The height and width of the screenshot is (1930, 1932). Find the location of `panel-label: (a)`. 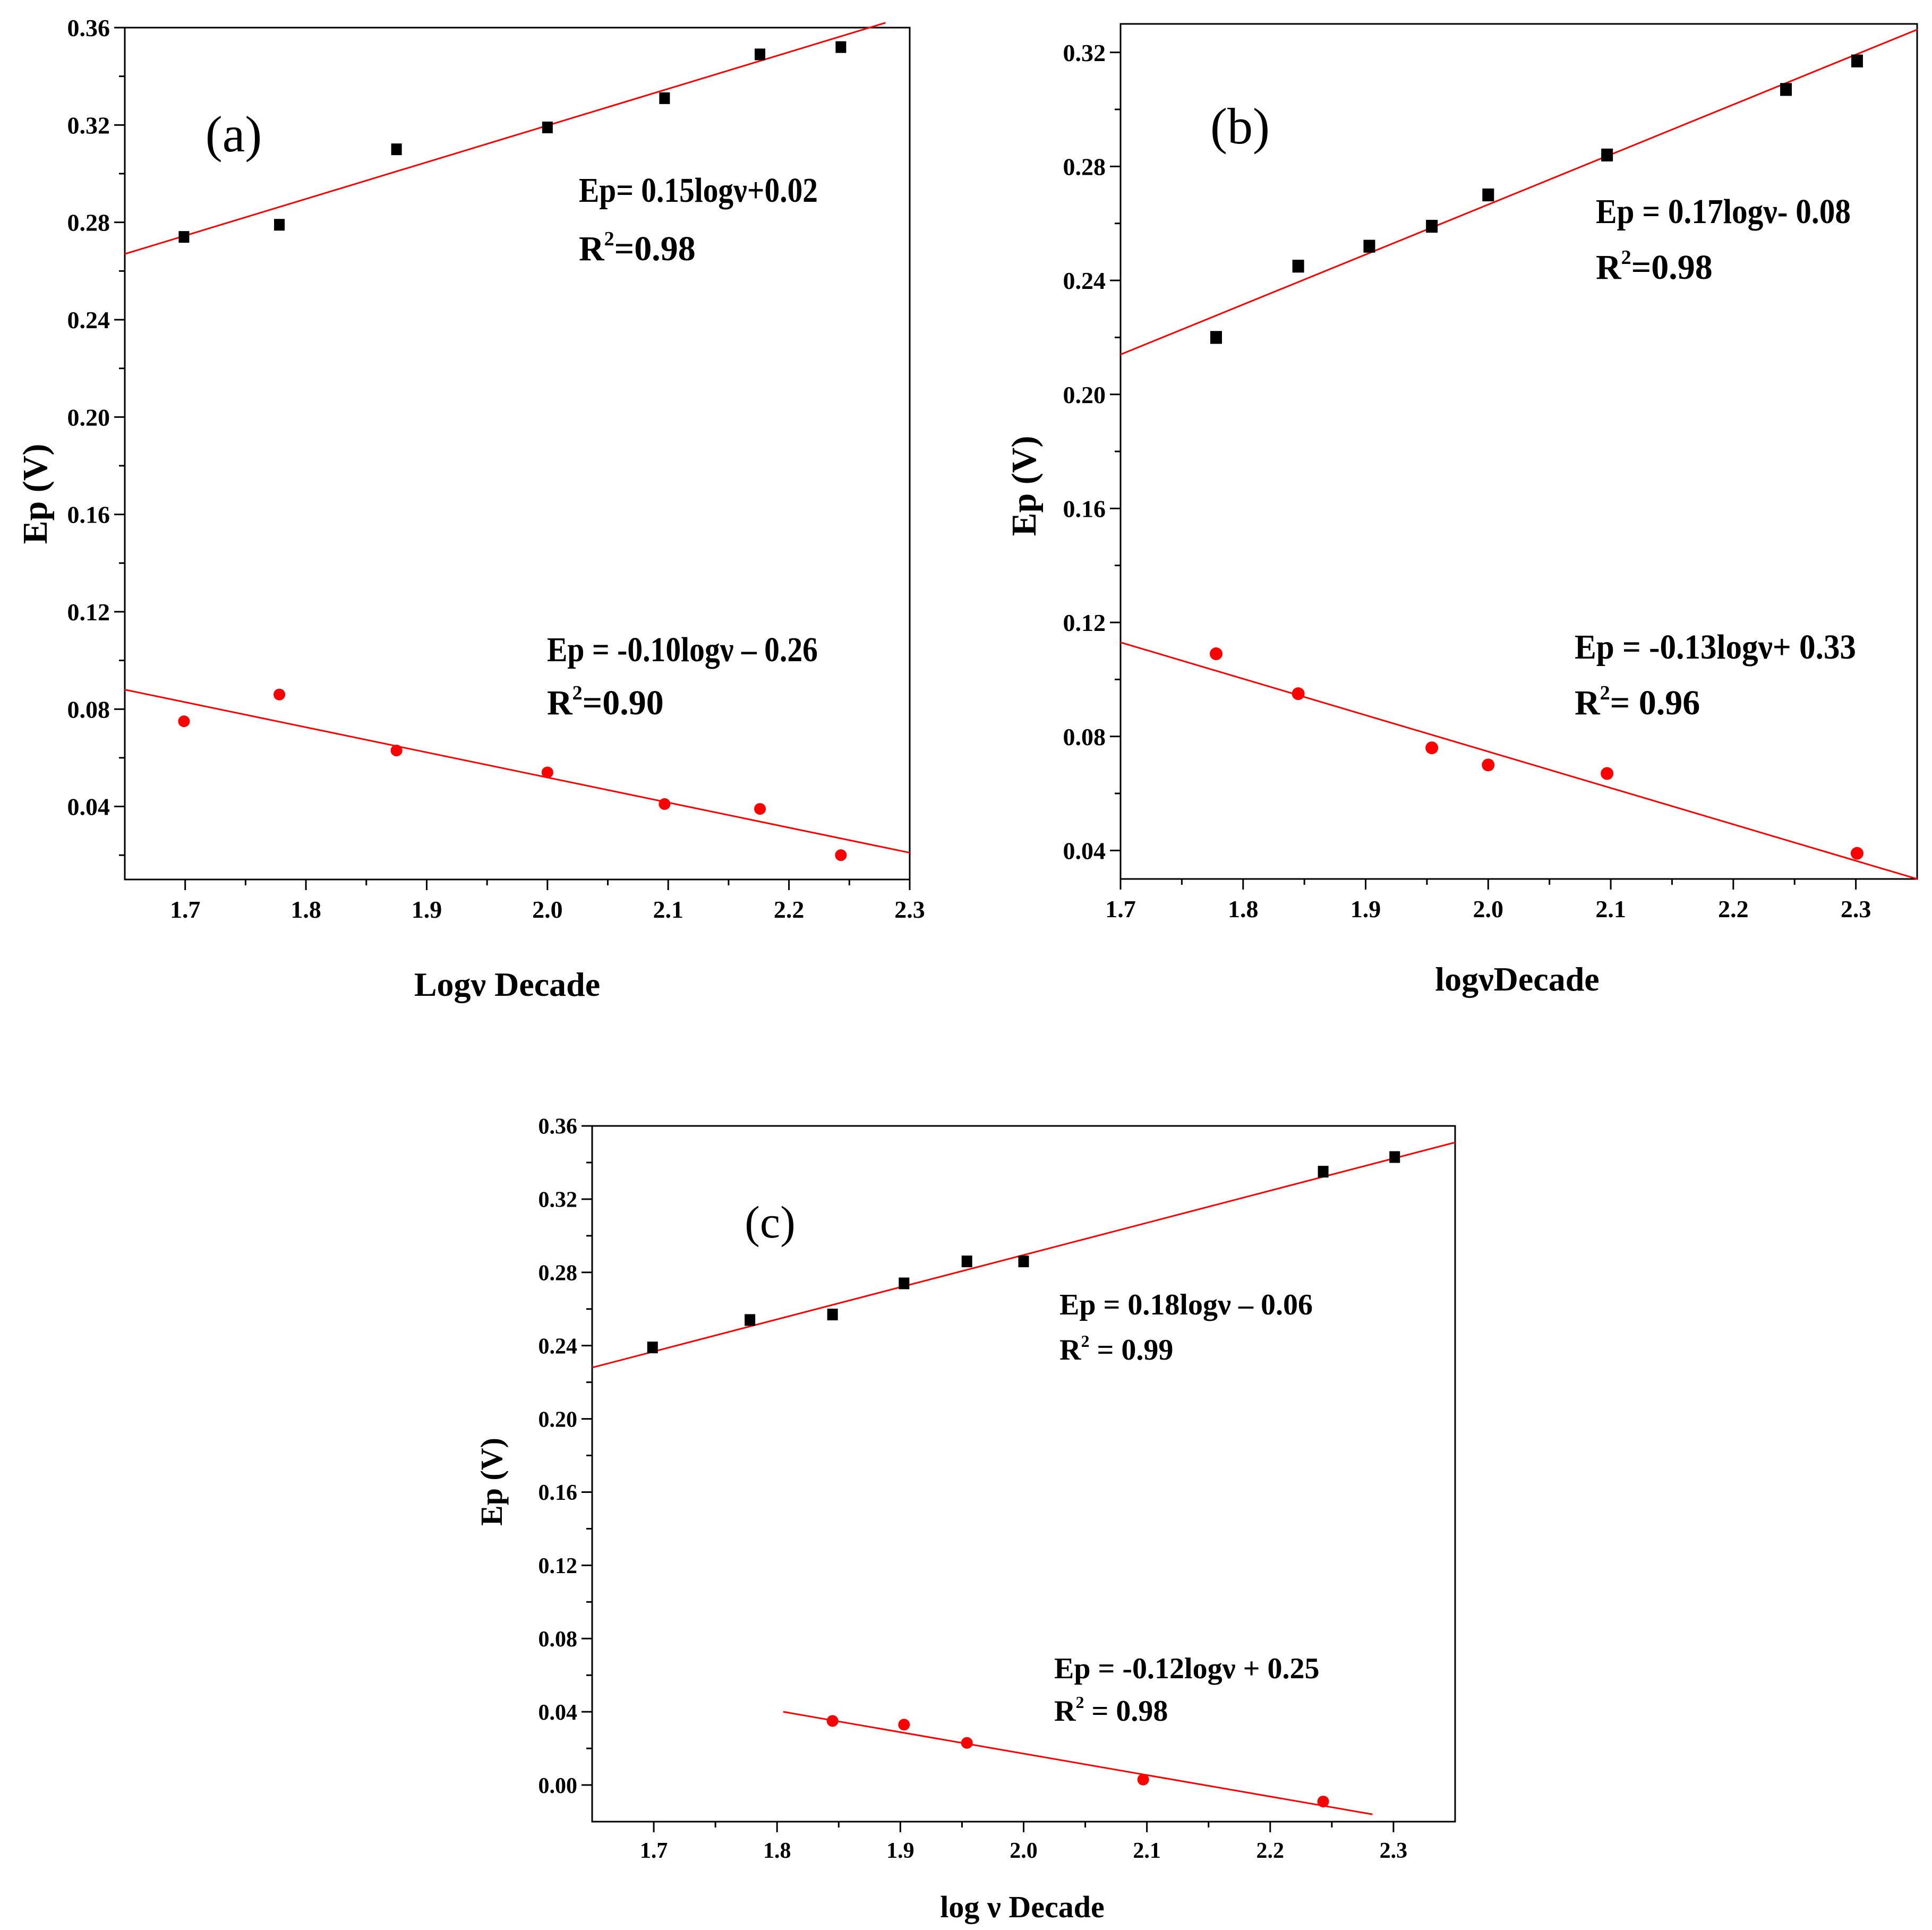

panel-label: (a) is located at coordinates (234, 134).